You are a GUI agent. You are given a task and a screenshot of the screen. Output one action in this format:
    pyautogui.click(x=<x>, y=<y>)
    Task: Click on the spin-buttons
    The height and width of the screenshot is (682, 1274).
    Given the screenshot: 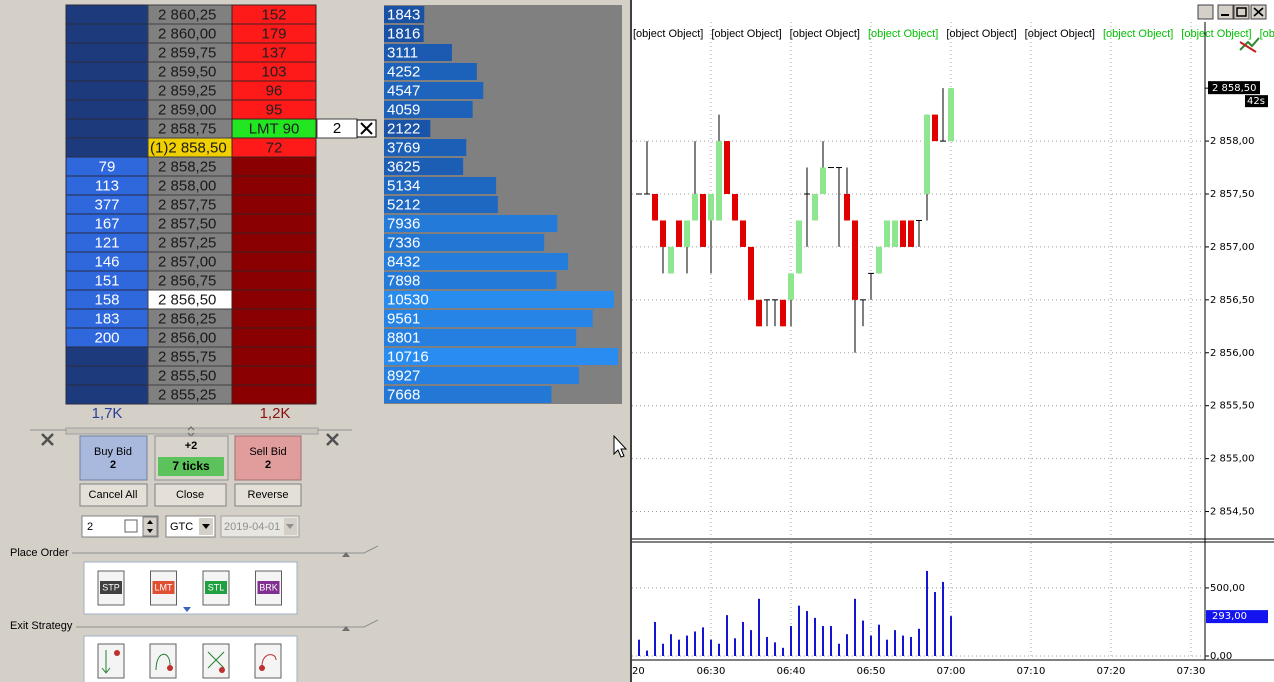 What is the action you would take?
    pyautogui.click(x=150, y=526)
    